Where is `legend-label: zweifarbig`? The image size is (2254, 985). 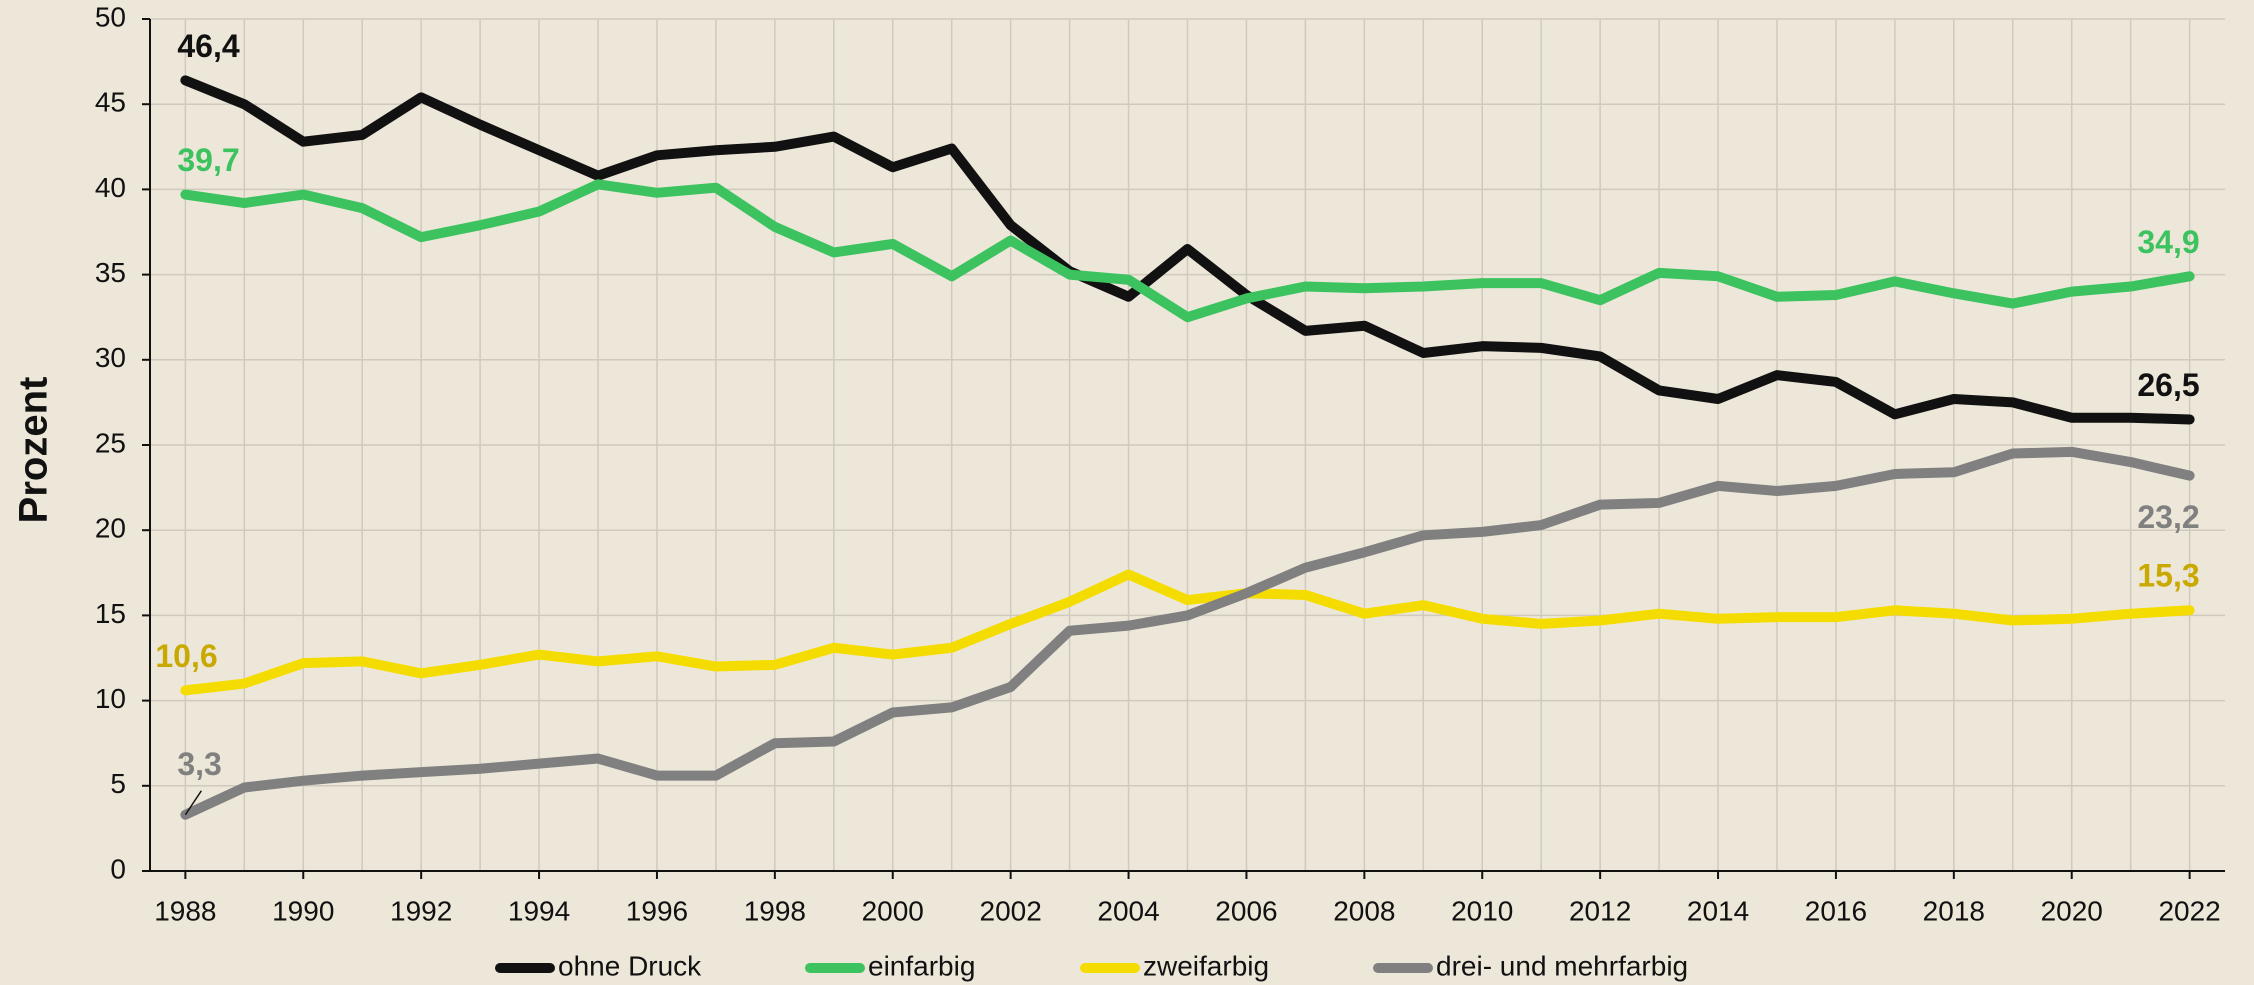
legend-label: zweifarbig is located at coordinates (1206, 965).